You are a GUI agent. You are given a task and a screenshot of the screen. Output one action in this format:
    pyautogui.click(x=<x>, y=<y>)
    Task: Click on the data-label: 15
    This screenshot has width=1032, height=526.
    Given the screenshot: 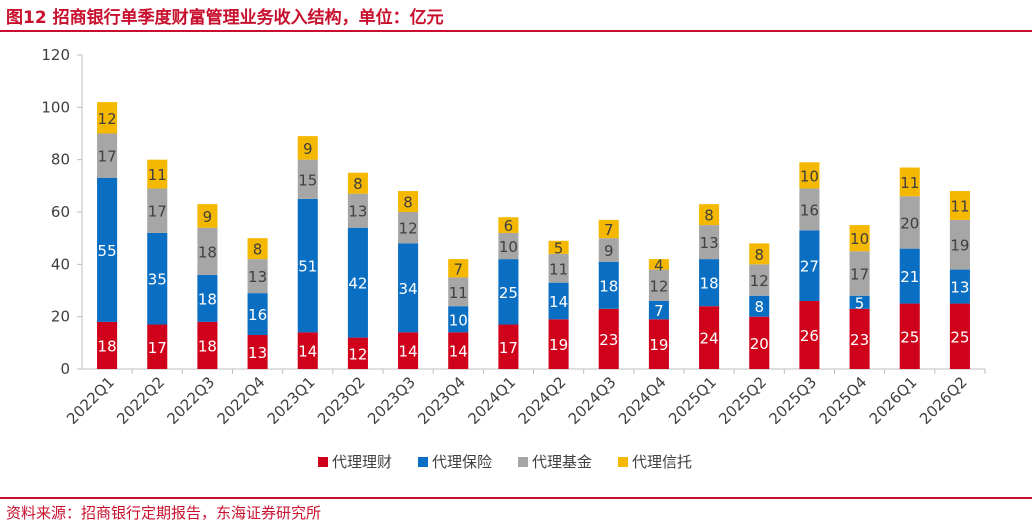 What is the action you would take?
    pyautogui.click(x=307, y=180)
    